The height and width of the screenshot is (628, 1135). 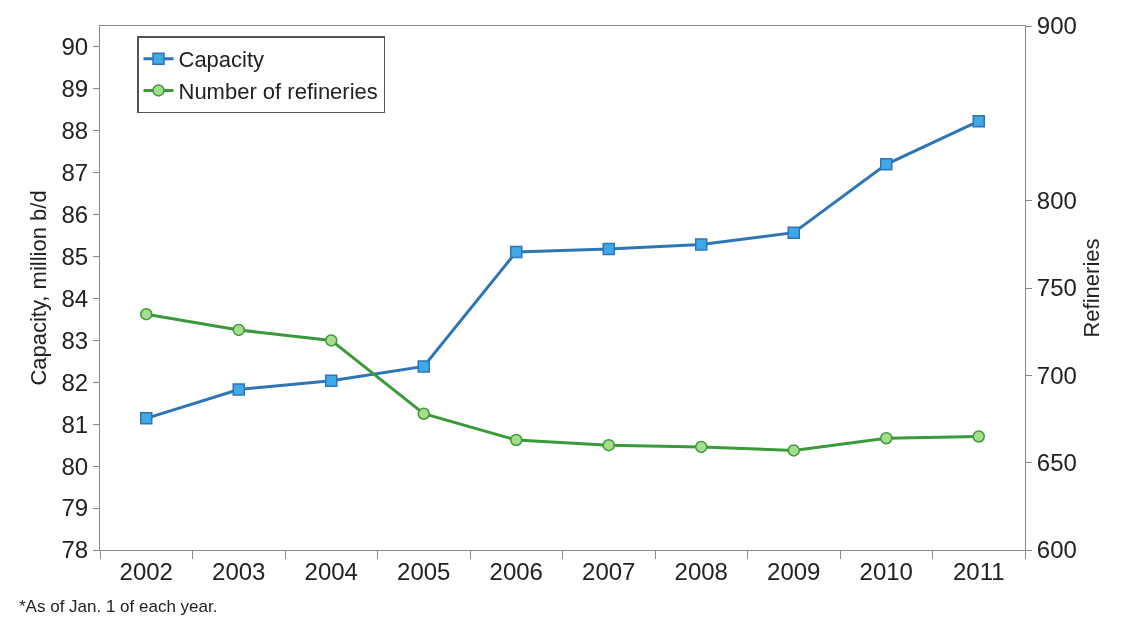 What do you see at coordinates (886, 571) in the screenshot?
I see `x-tick-label: 2010` at bounding box center [886, 571].